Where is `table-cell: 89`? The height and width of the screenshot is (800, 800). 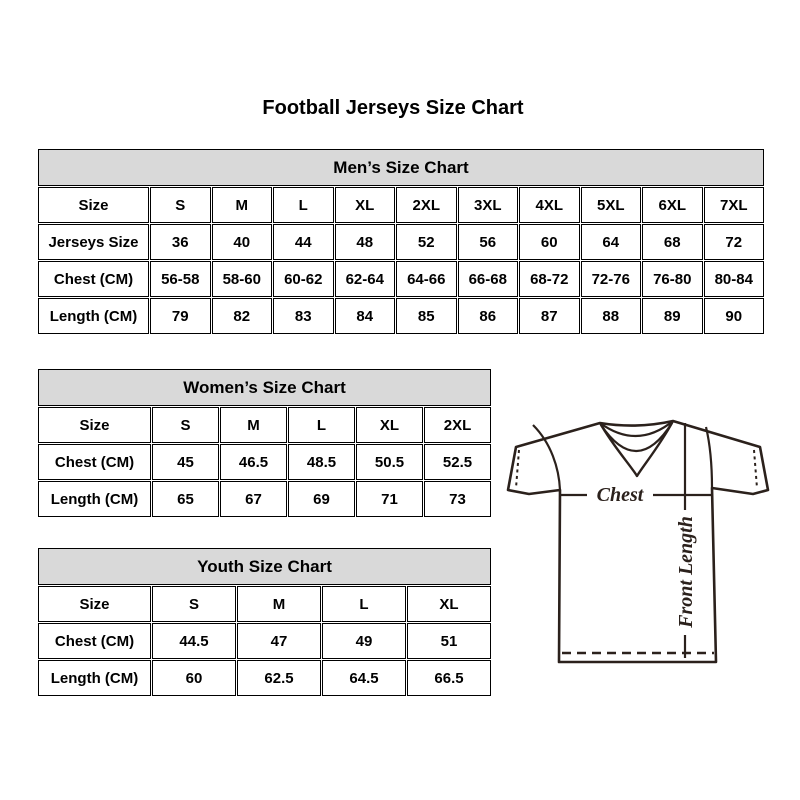
table-cell: 89 is located at coordinates (672, 316).